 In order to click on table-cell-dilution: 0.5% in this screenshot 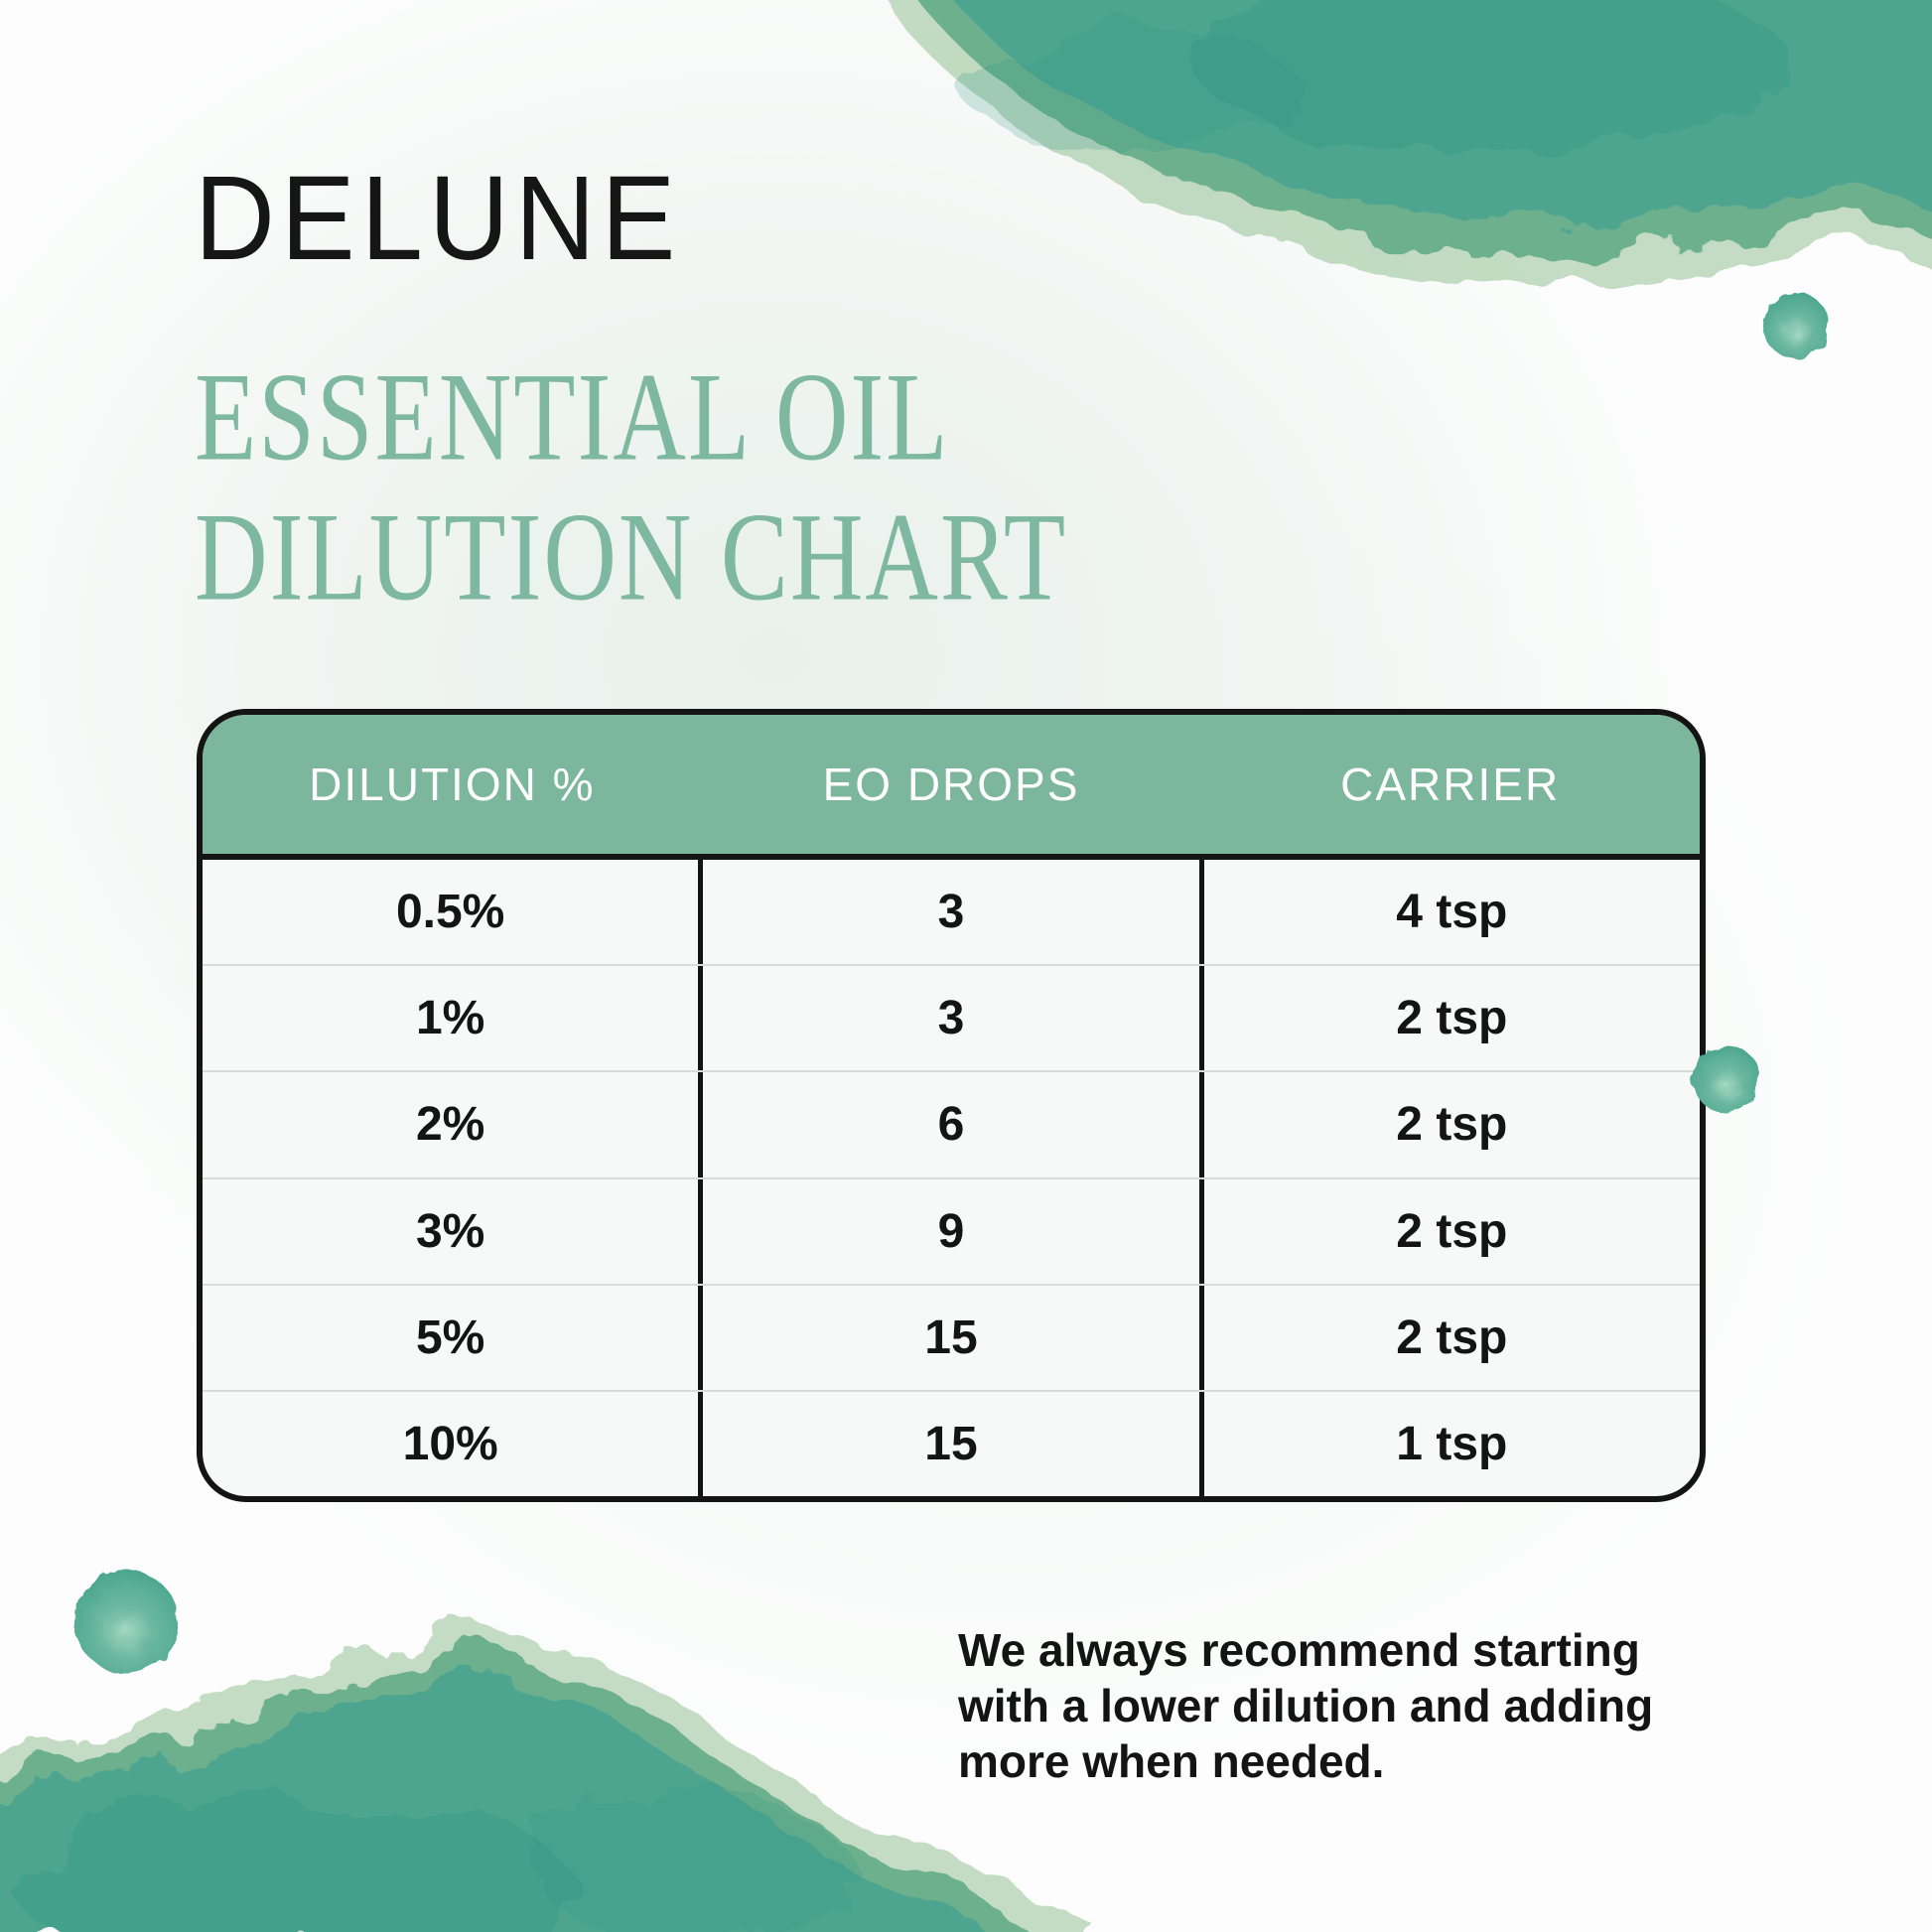, I will do `click(450, 913)`.